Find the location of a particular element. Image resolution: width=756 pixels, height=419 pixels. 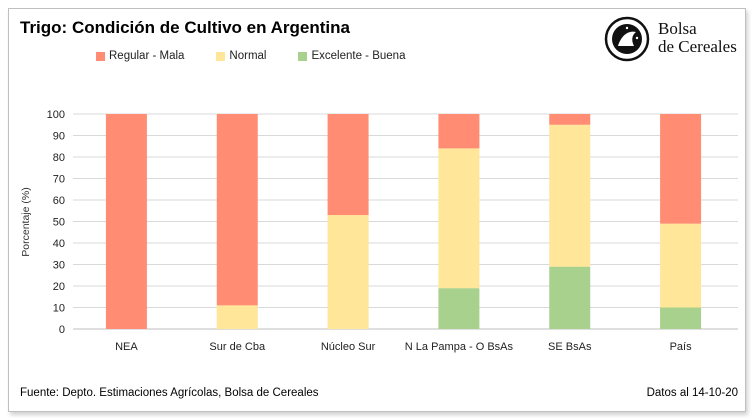

y-tick-label: 90 is located at coordinates (59, 137).